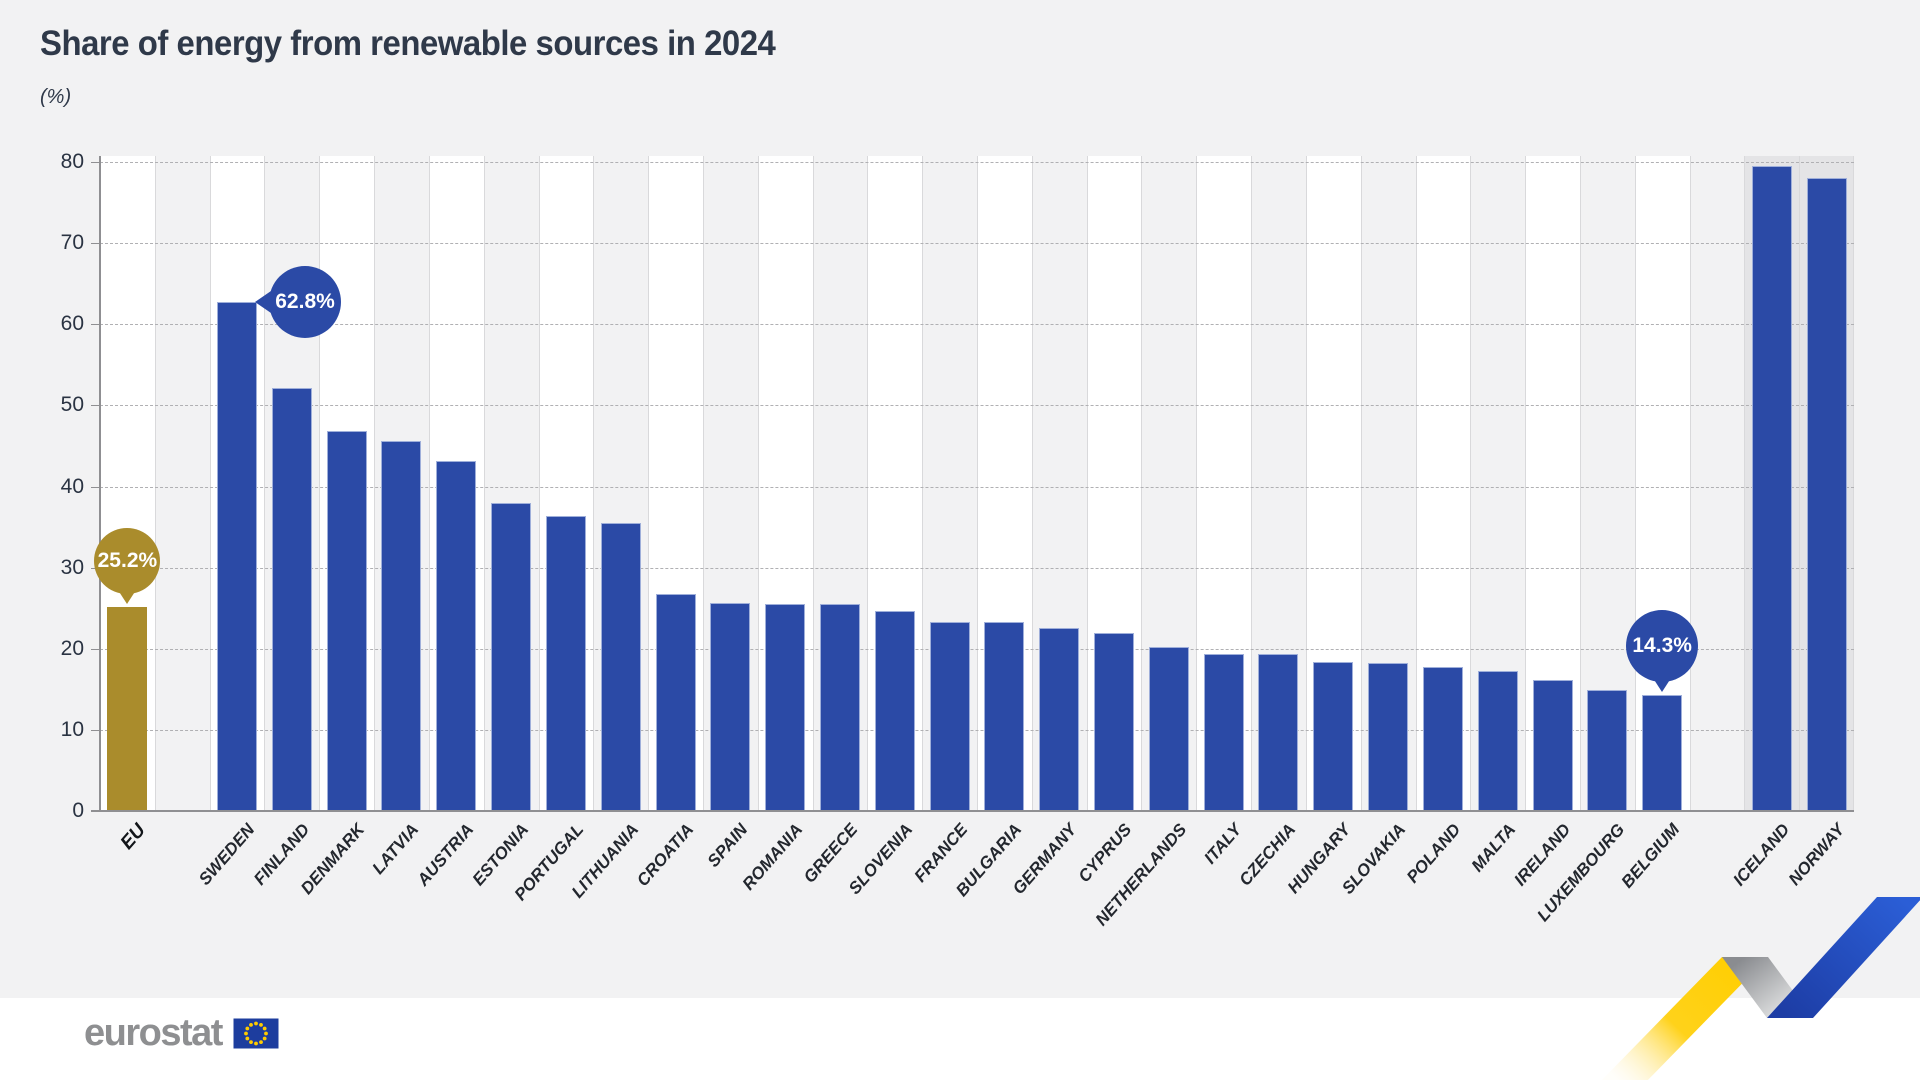  I want to click on bar-czechia, so click(1278, 732).